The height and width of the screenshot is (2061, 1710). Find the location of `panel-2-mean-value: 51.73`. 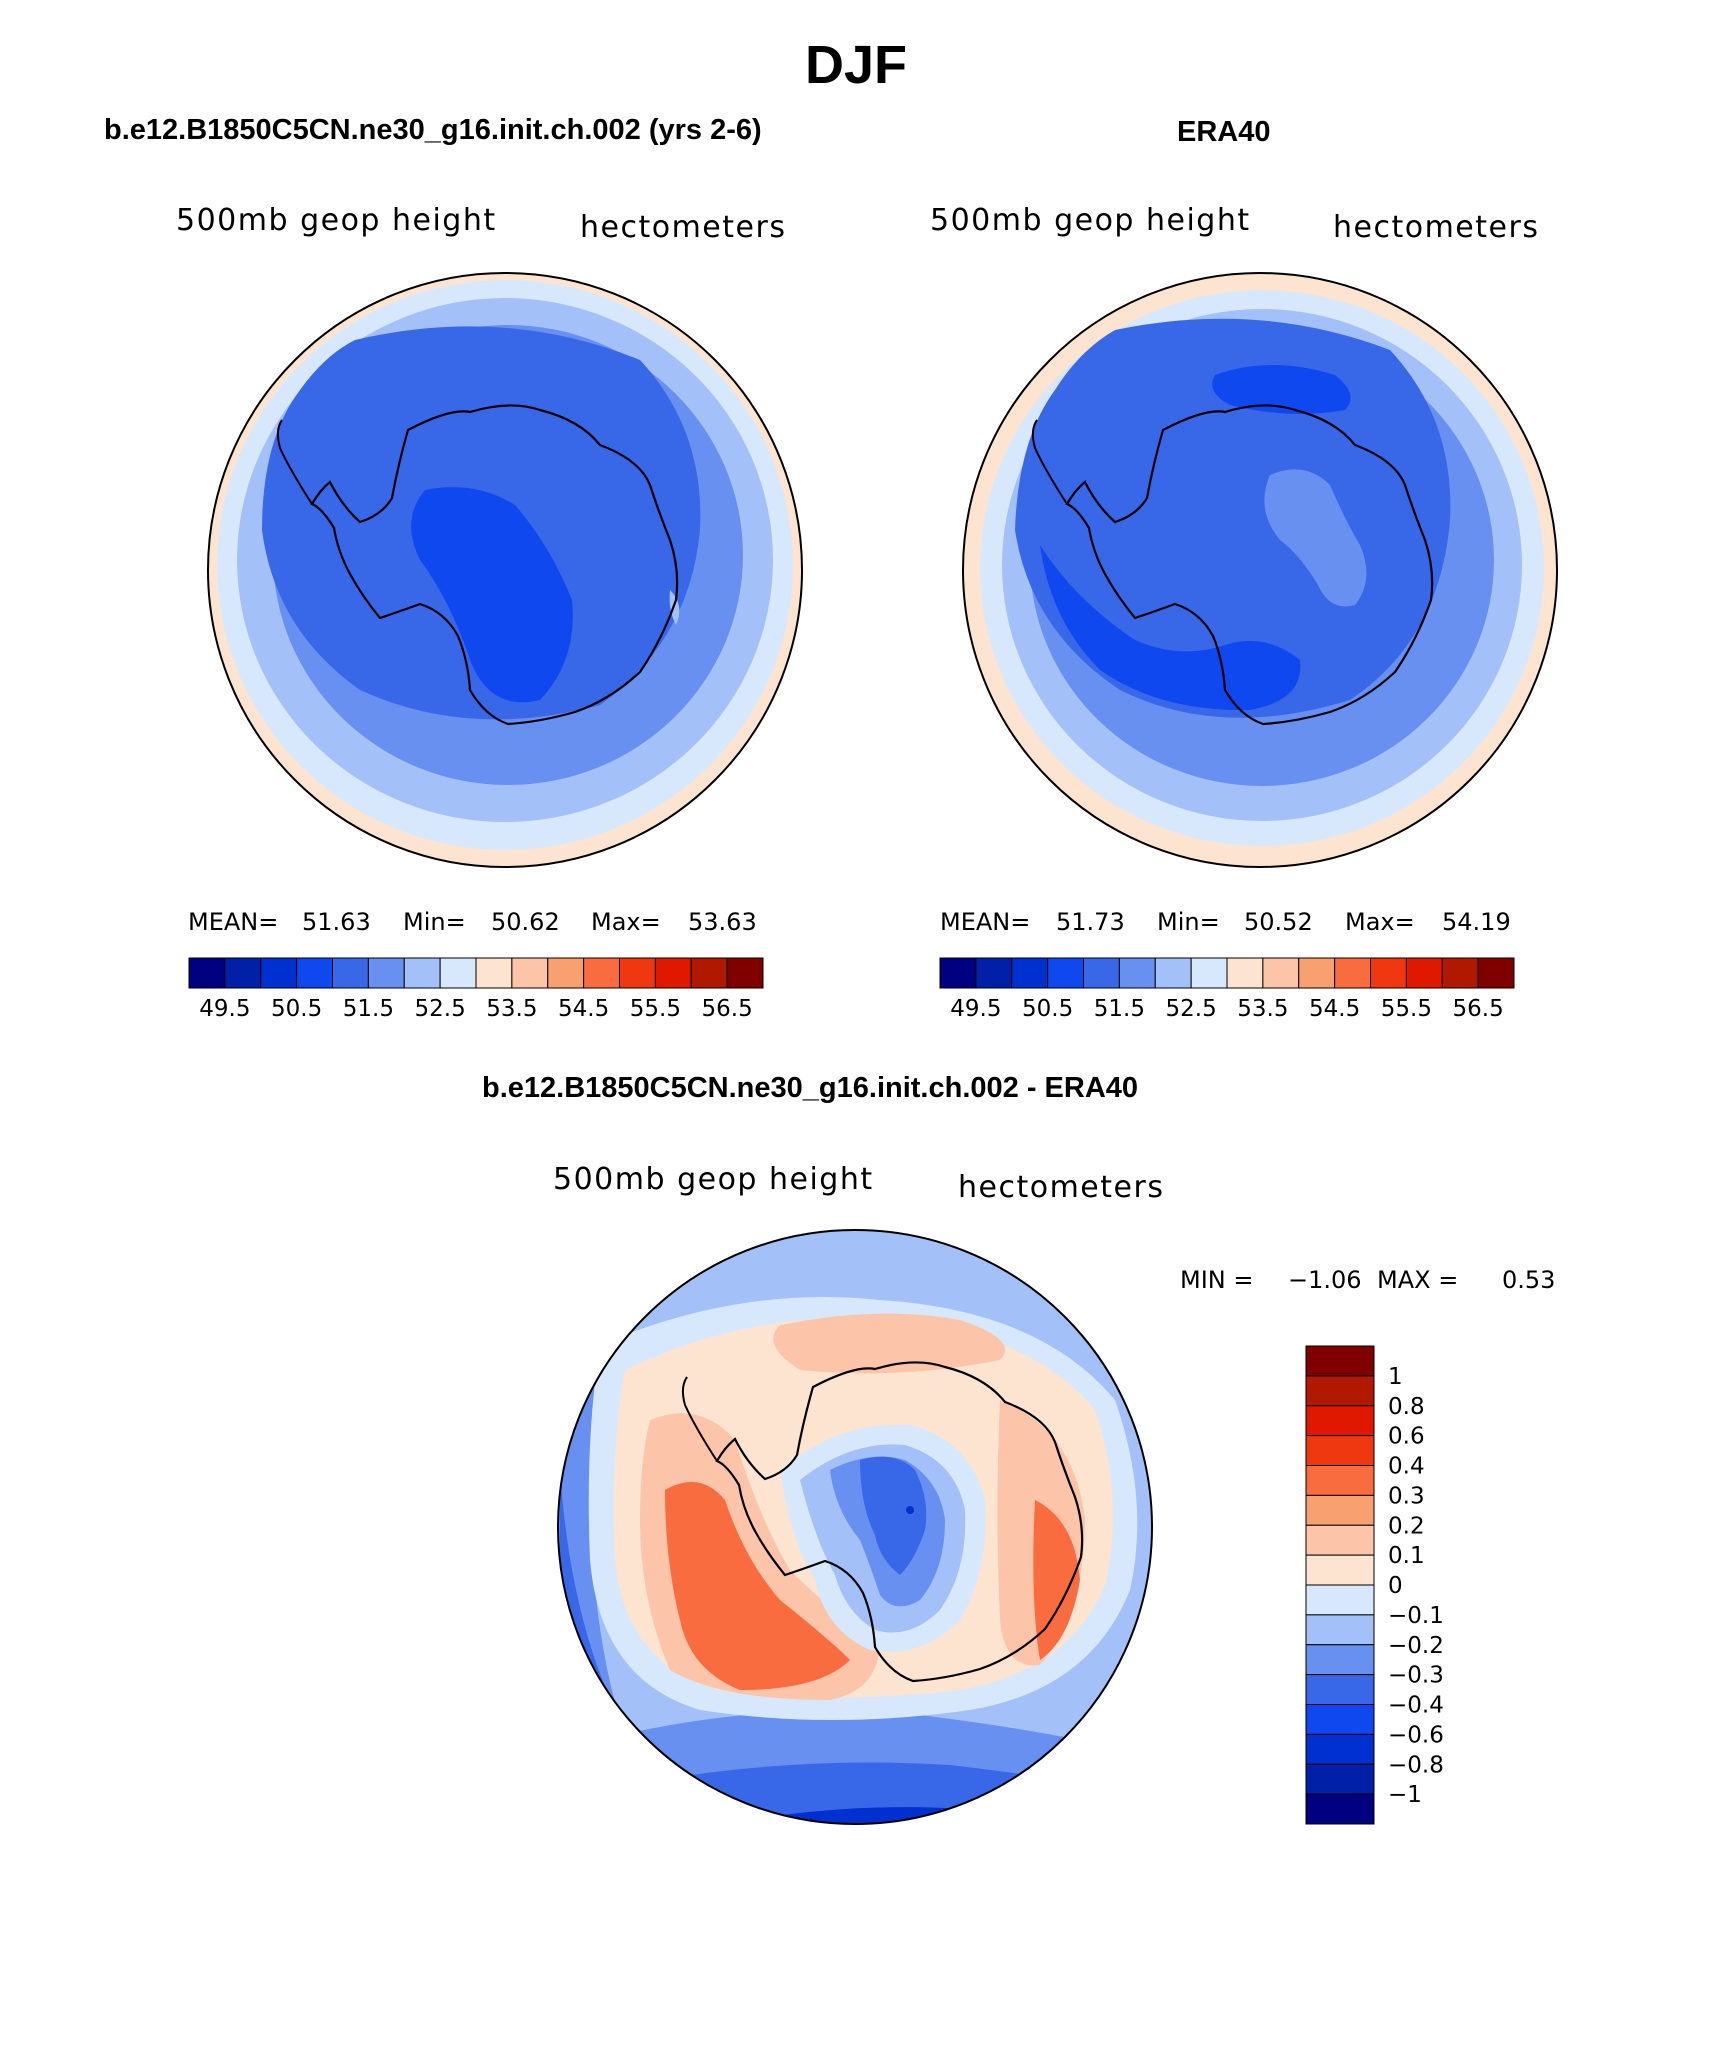

panel-2-mean-value: 51.73 is located at coordinates (1090, 922).